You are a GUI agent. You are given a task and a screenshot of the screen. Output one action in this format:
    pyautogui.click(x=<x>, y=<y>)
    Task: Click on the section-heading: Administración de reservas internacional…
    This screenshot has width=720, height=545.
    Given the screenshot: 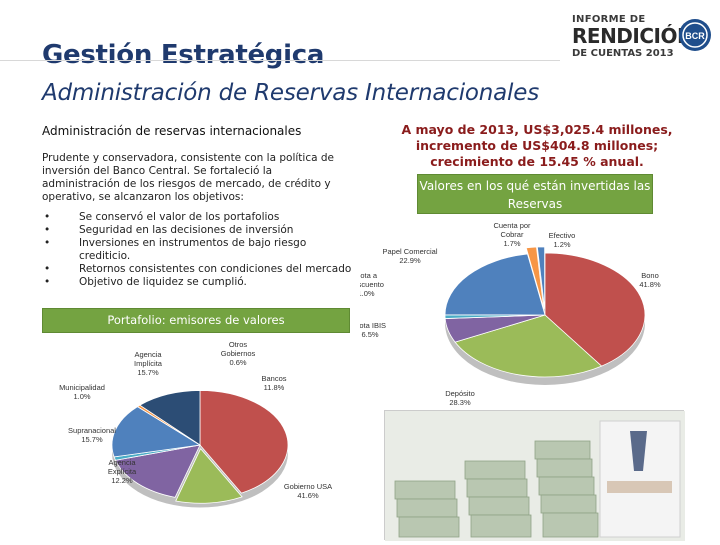 What is the action you would take?
    pyautogui.click(x=172, y=131)
    